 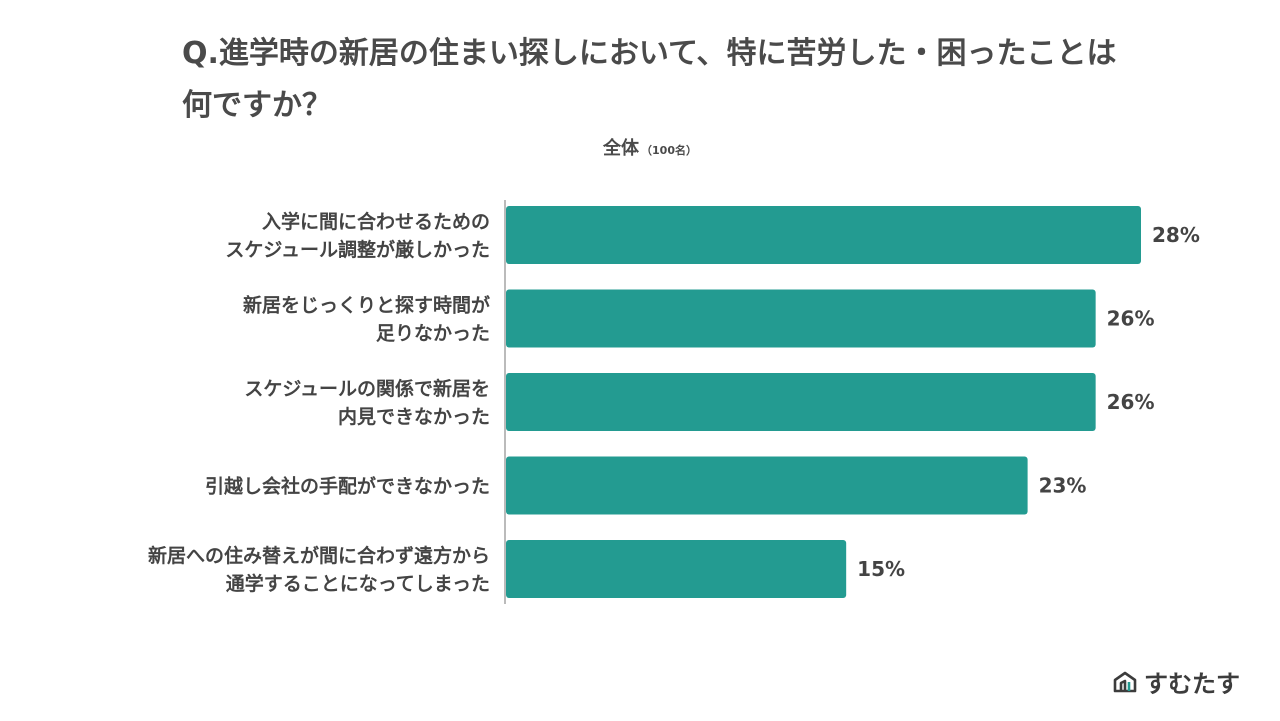 What do you see at coordinates (358, 583) in the screenshot?
I see `category-label: 通学することになってしまった` at bounding box center [358, 583].